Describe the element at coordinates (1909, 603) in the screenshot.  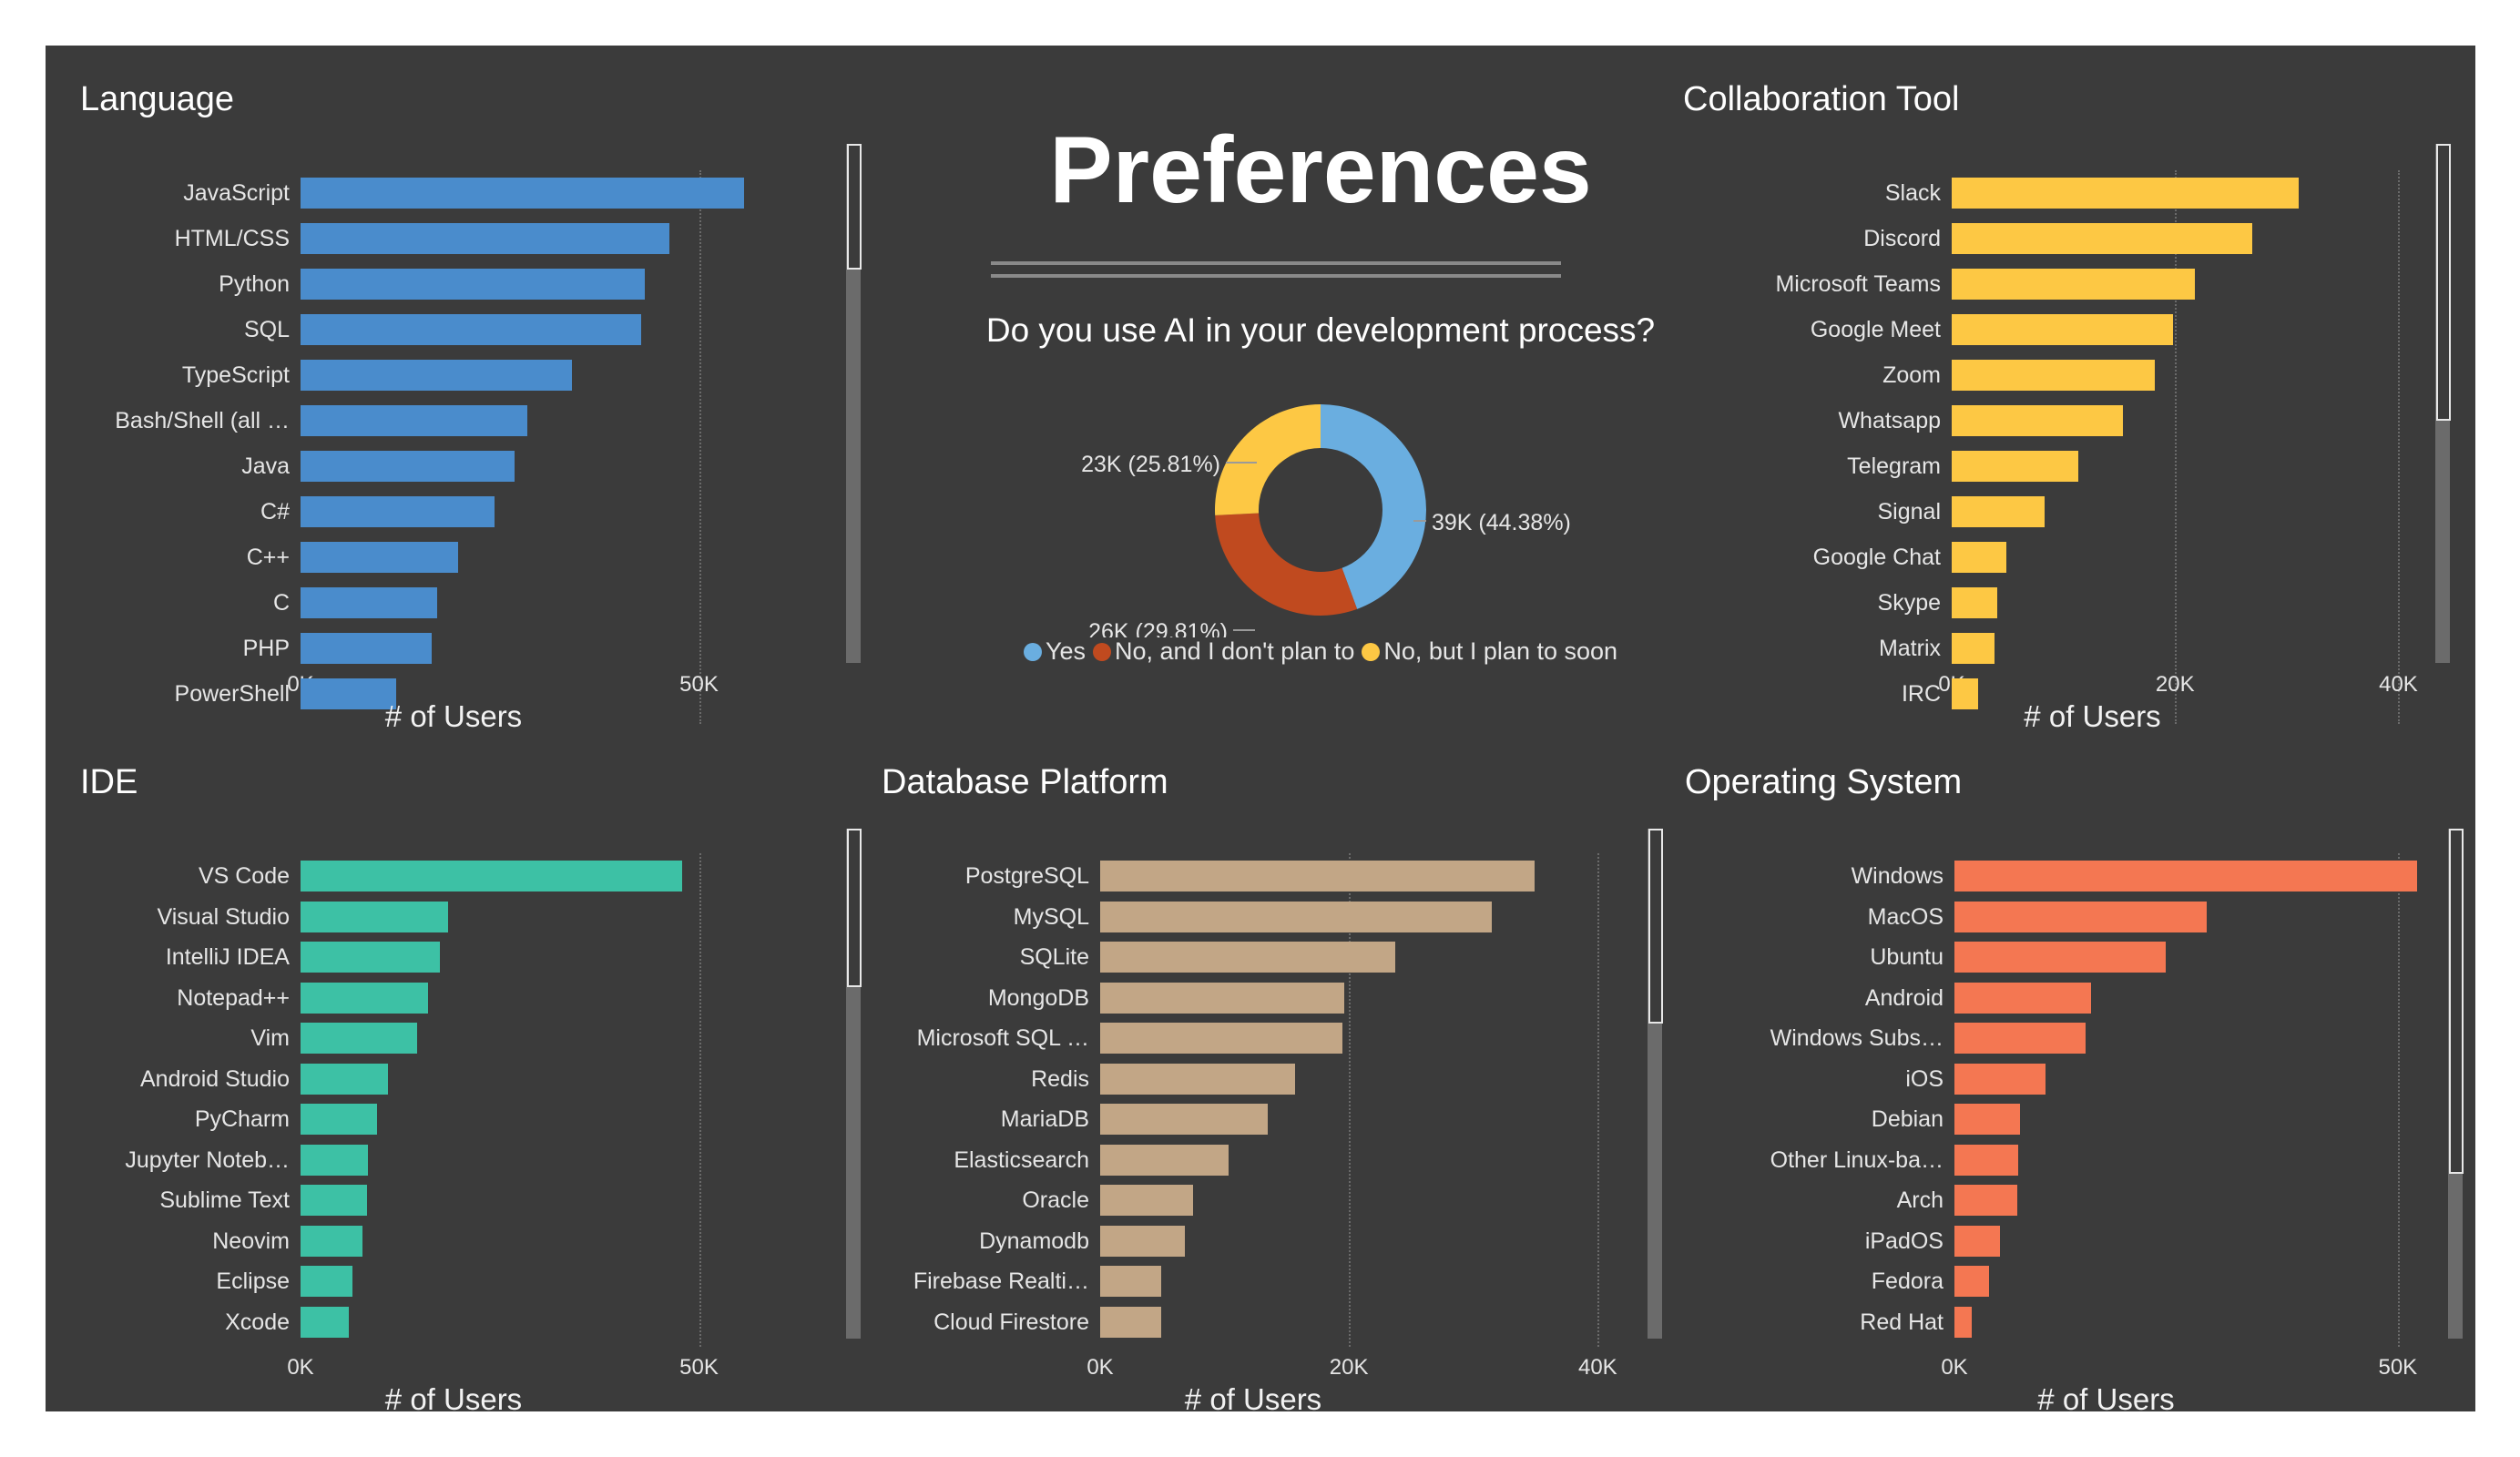
I see `category-label: Skype` at that location.